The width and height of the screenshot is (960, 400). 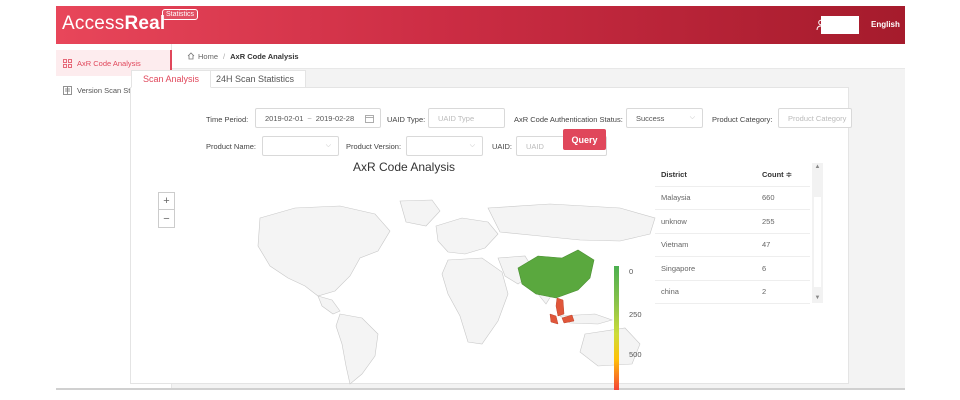 What do you see at coordinates (284, 118) in the screenshot?
I see `date-start: 2019-02-01` at bounding box center [284, 118].